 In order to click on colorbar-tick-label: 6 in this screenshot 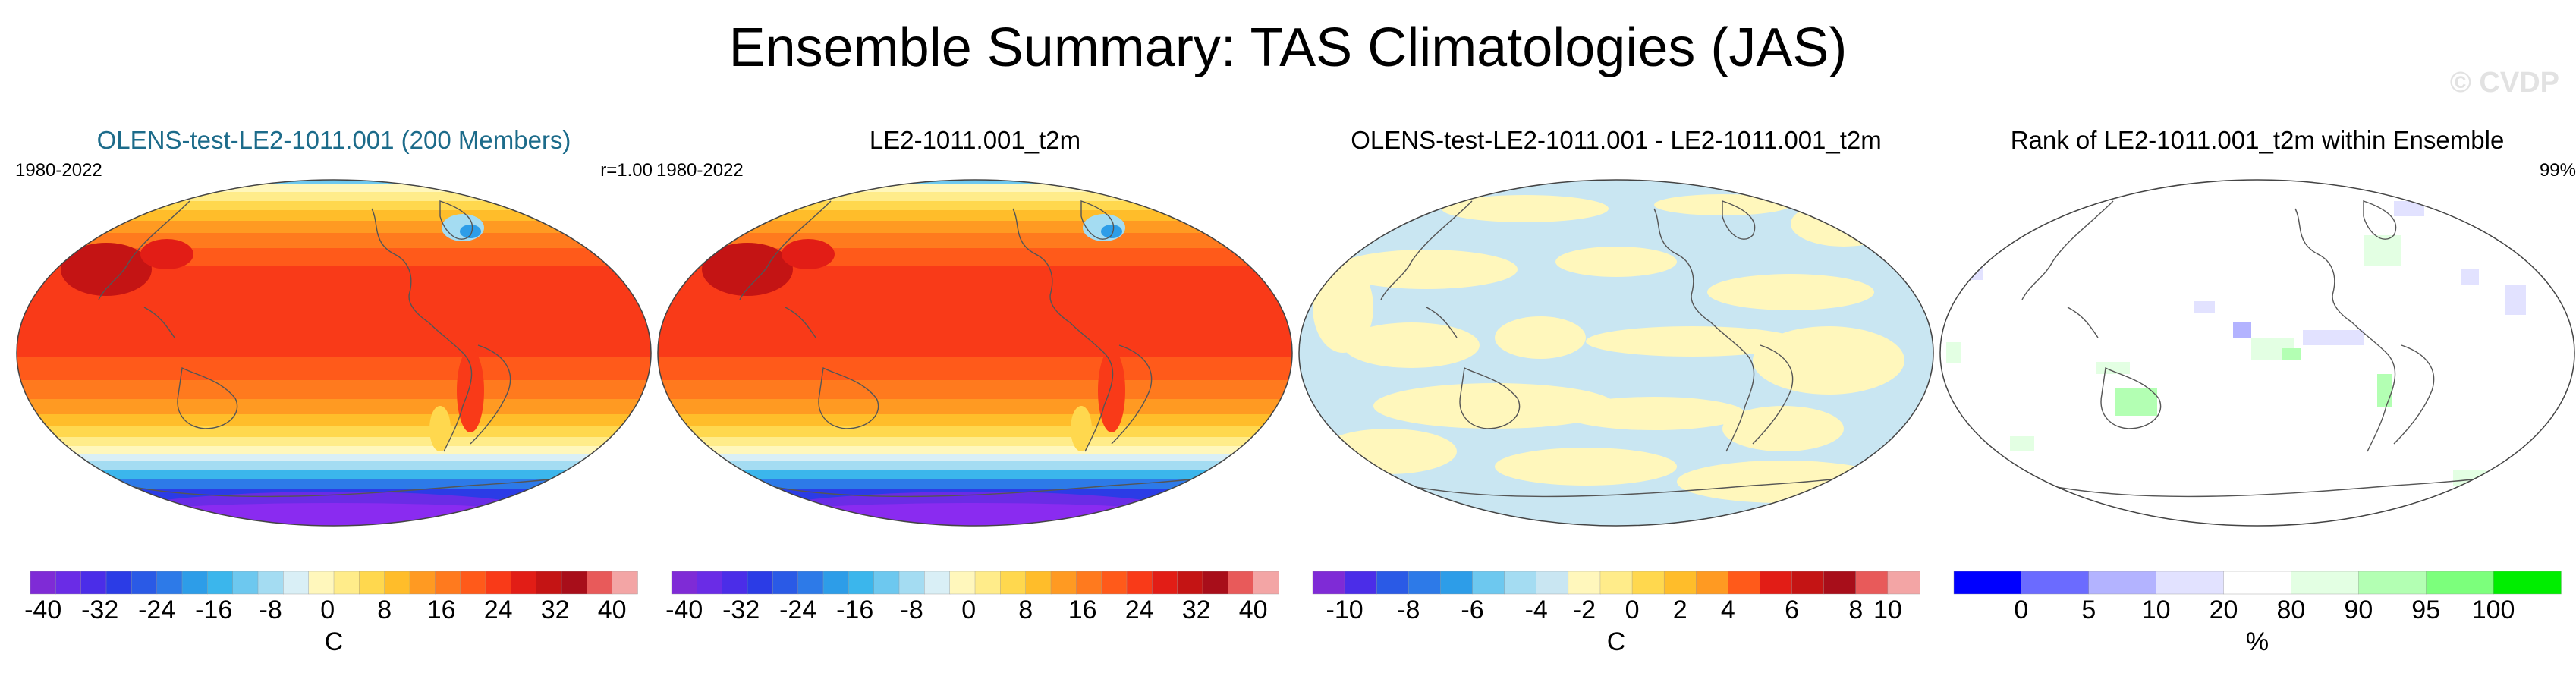, I will do `click(1792, 610)`.